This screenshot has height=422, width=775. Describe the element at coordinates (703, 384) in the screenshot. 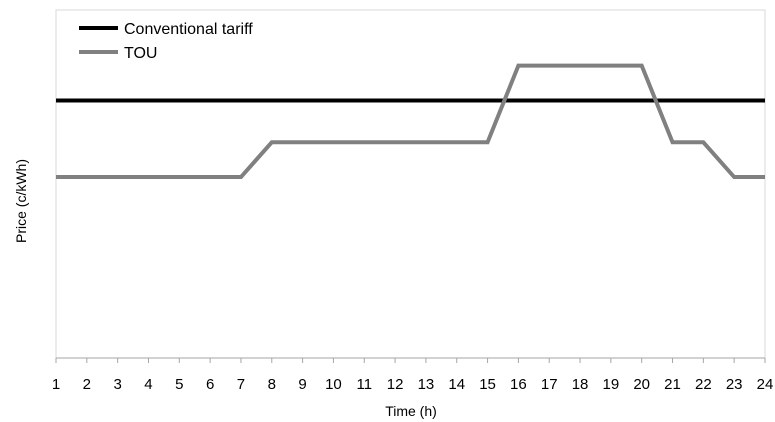

I see `x-tick-label: 22` at that location.